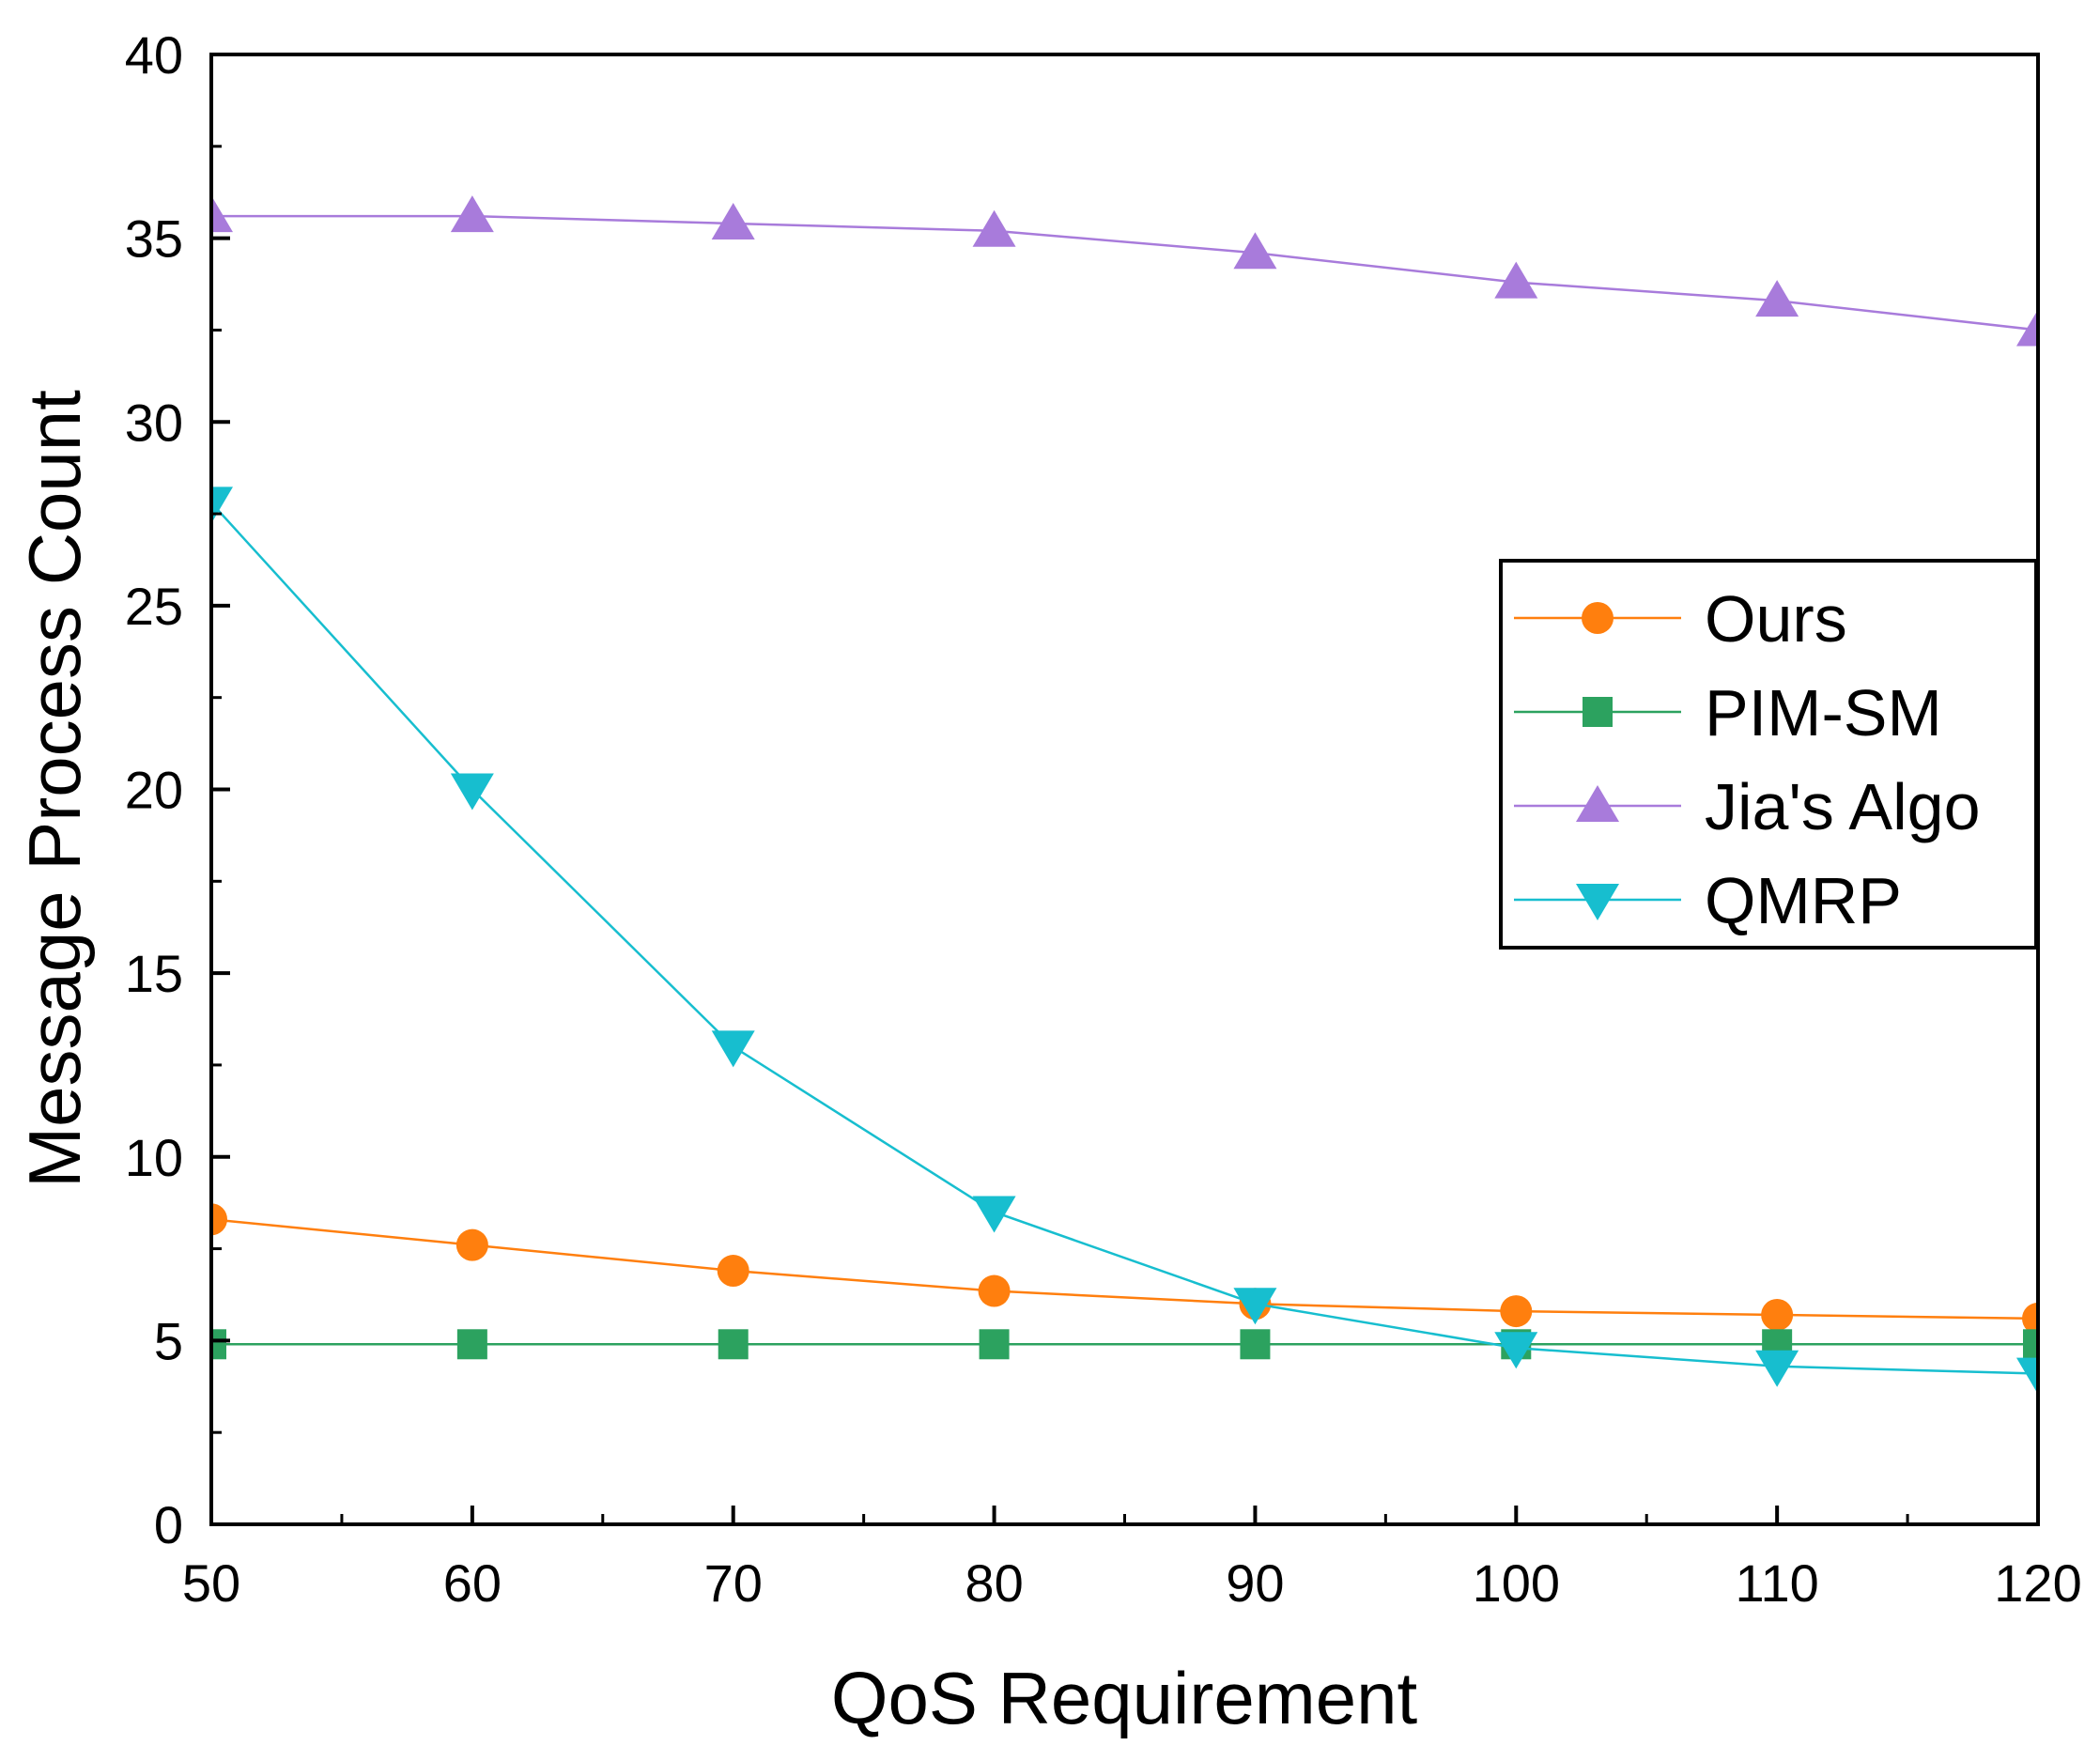  I want to click on legend: Ours PIM-SM Jia's Algo QMRP, so click(1769, 754).